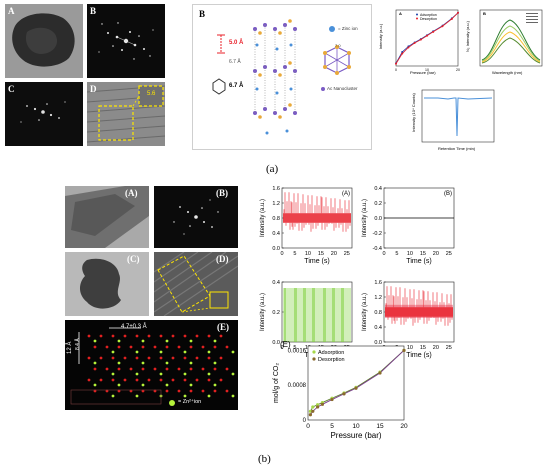  Describe the element at coordinates (222, 259) in the screenshot. I see `tem-b-label-D: (D)` at that location.